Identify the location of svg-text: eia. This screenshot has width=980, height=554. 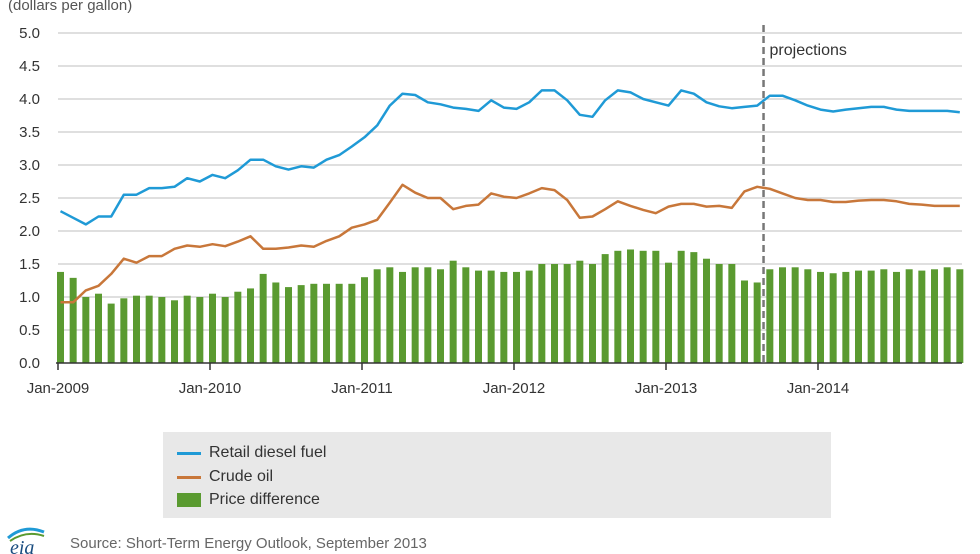
(22, 545).